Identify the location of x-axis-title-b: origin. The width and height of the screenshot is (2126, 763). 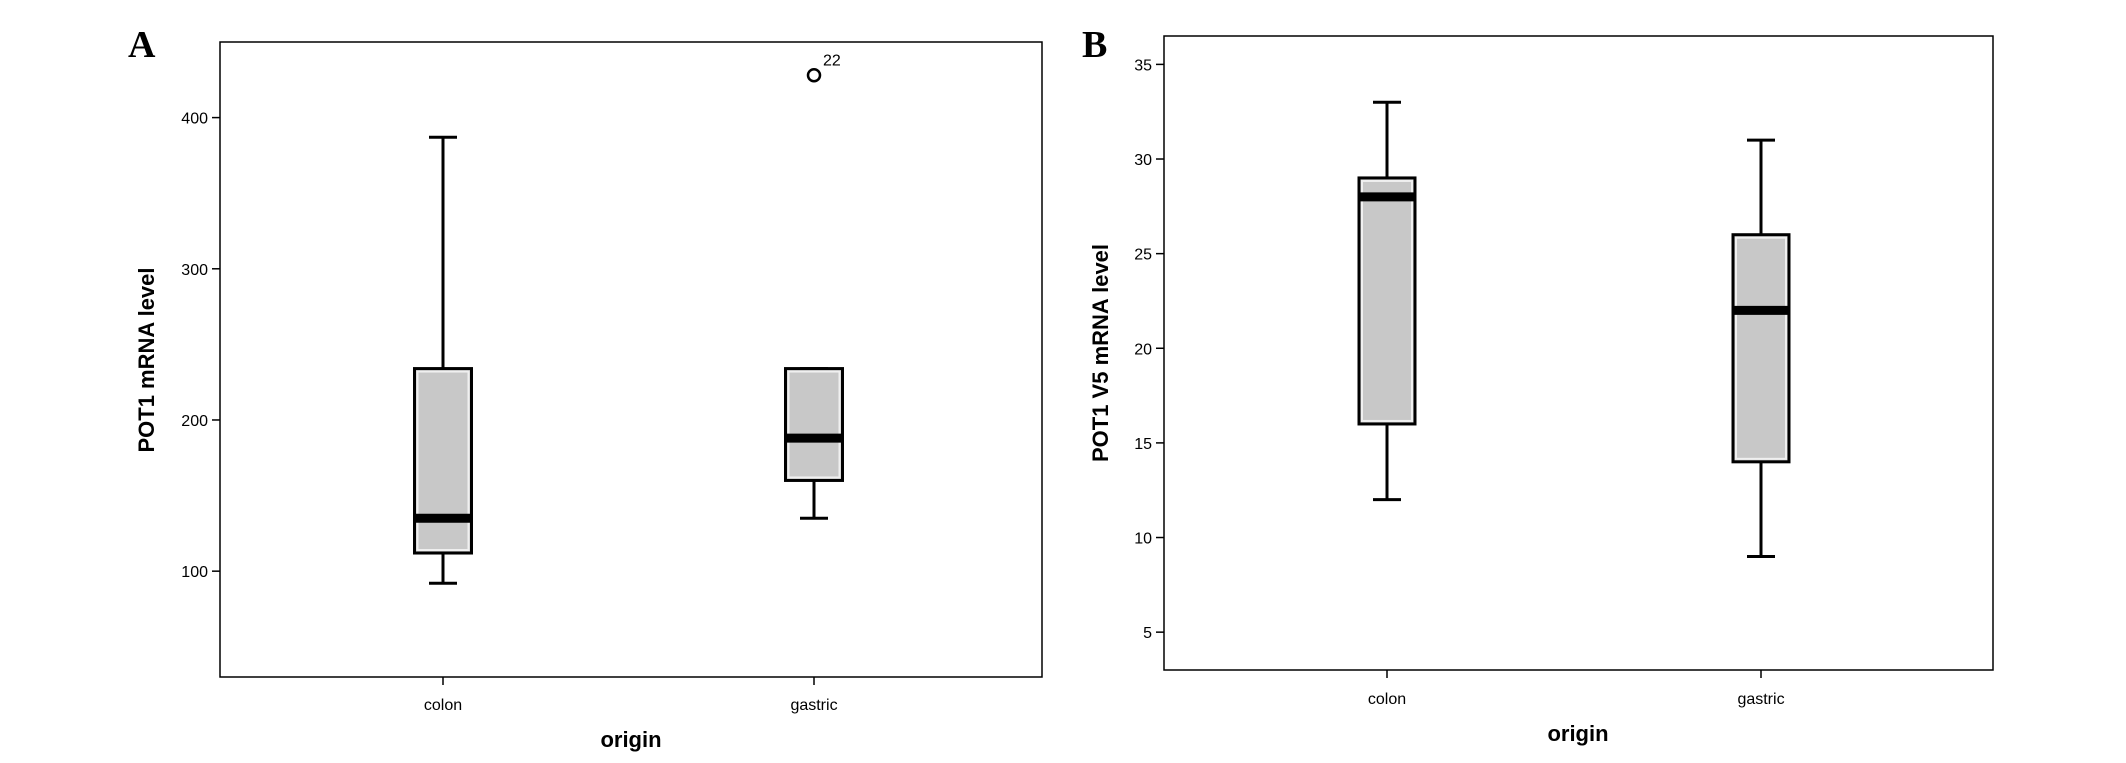
(1577, 733).